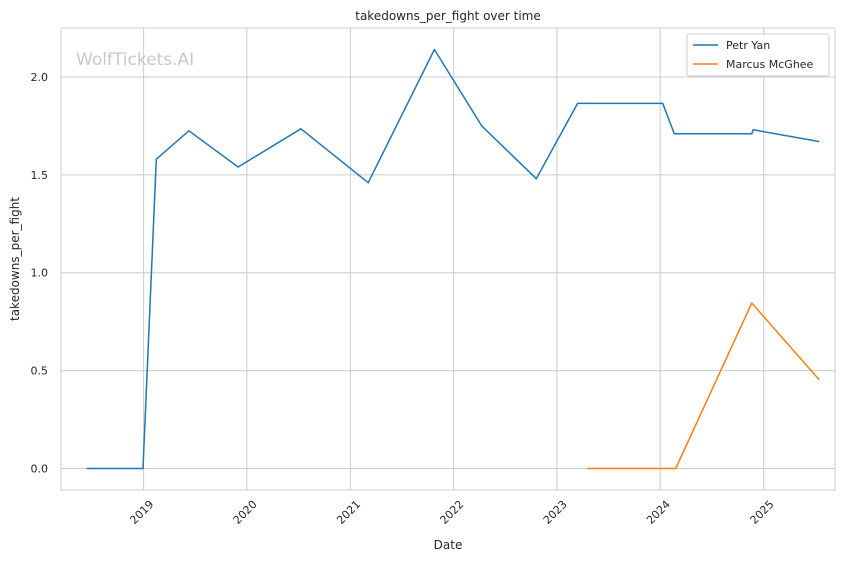 The image size is (844, 561). I want to click on x-axis-label: Date, so click(448, 545).